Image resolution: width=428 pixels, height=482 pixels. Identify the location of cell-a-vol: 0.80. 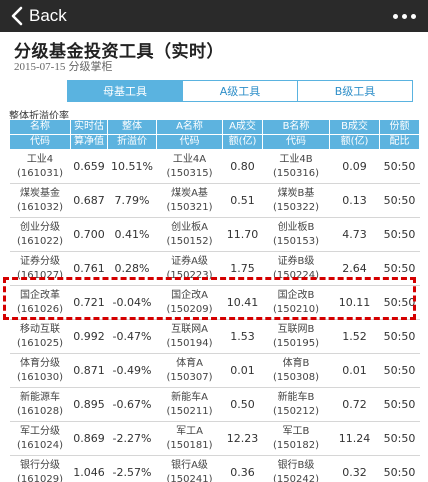
(242, 166).